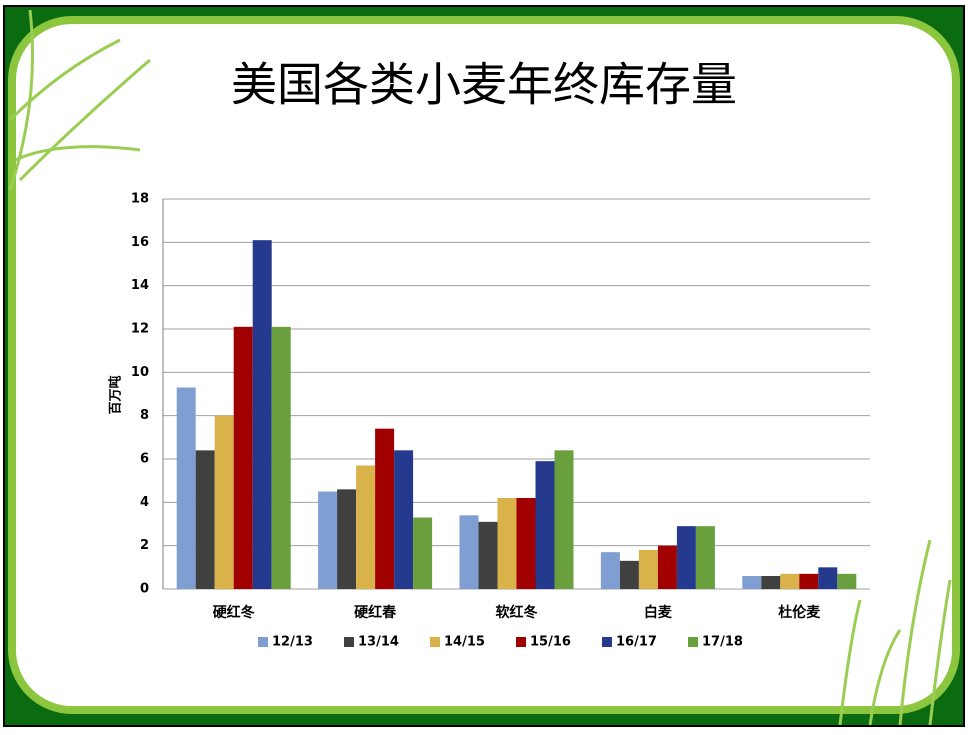 The height and width of the screenshot is (735, 968). I want to click on y-tick-label: 4, so click(144, 502).